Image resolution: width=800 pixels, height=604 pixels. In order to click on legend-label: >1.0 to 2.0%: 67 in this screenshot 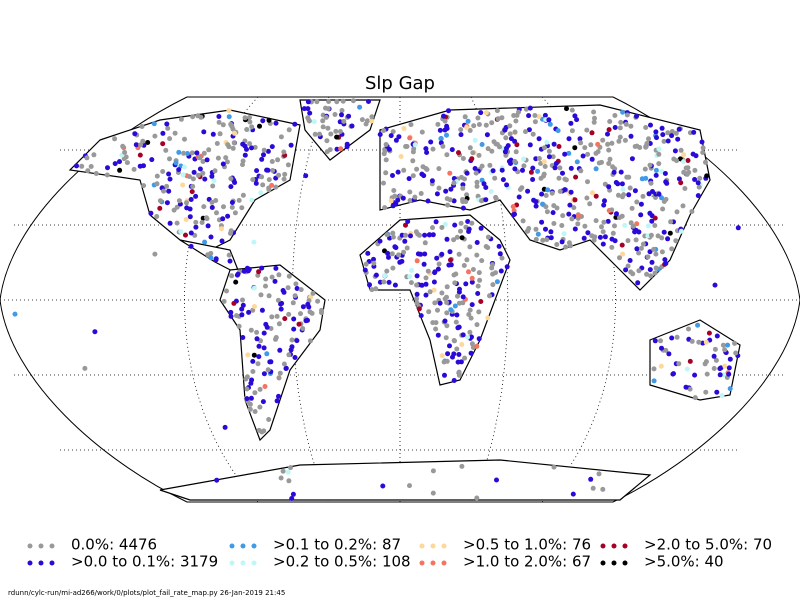, I will do `click(527, 562)`.